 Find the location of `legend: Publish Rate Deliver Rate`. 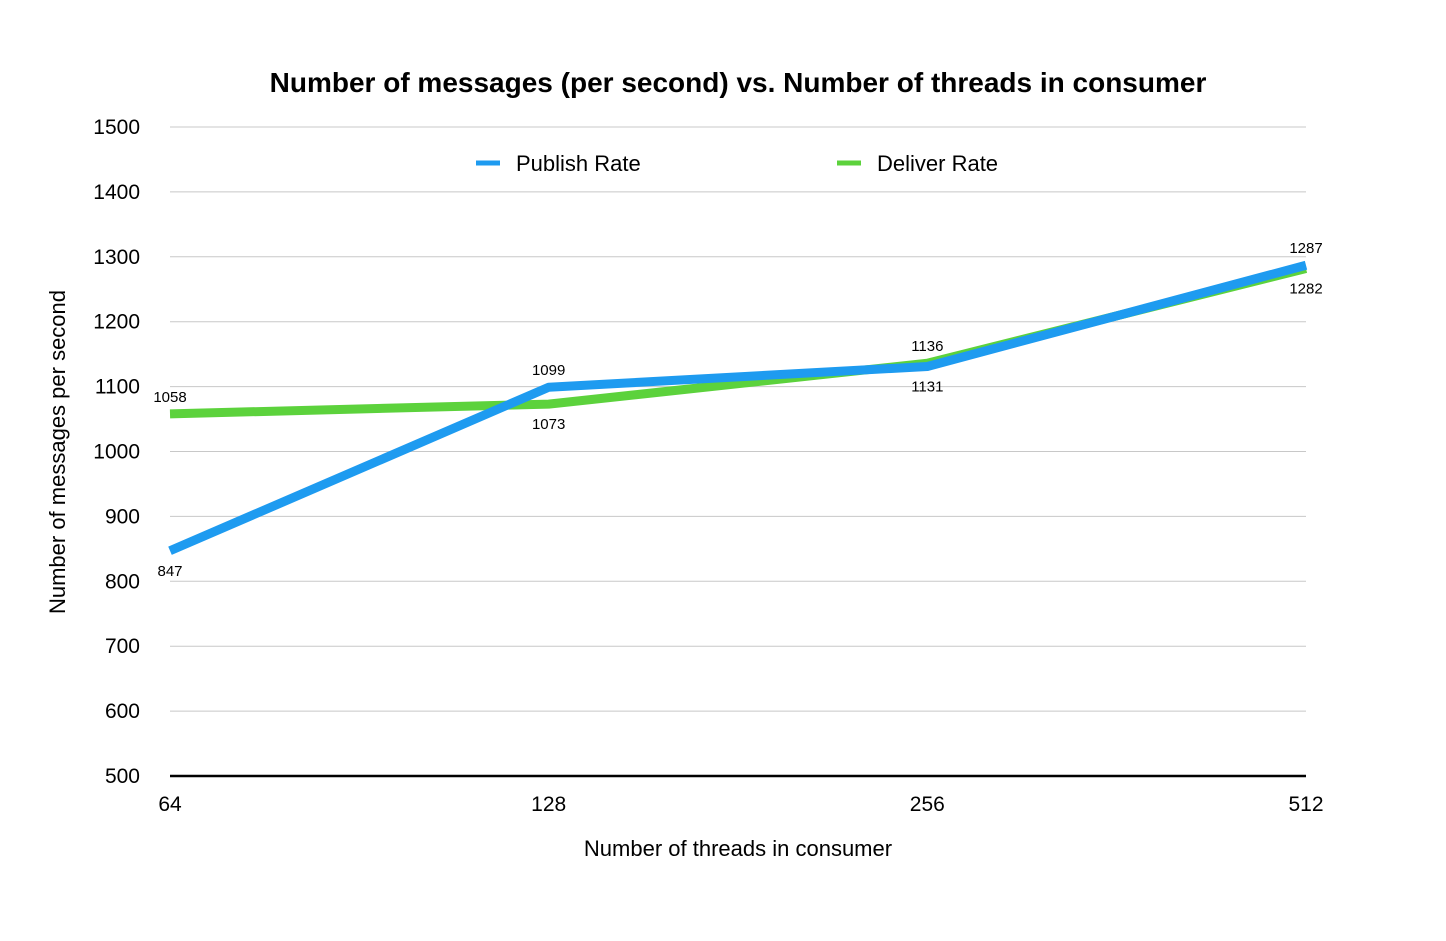

legend: Publish Rate Deliver Rate is located at coordinates (737, 163).